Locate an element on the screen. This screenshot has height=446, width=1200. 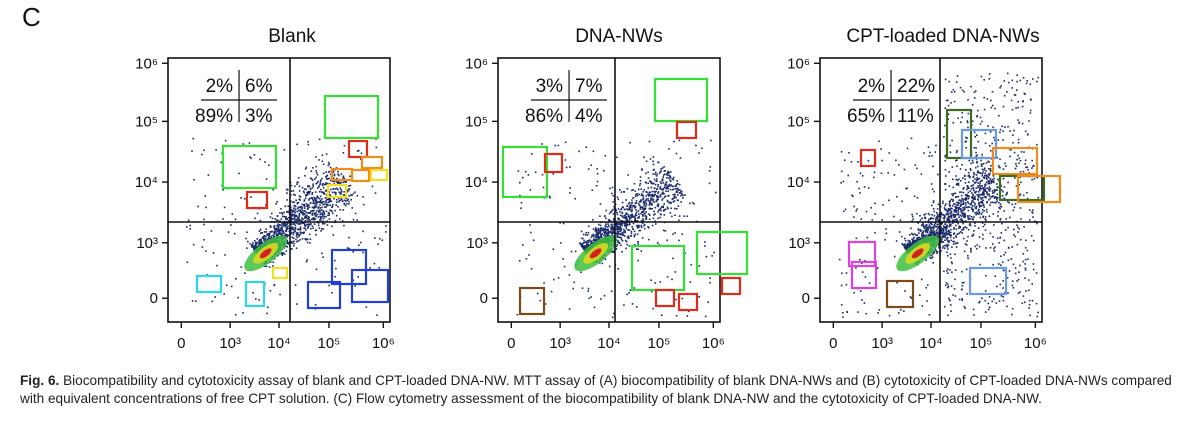
quadrant-upper-left: 3% is located at coordinates (550, 86).